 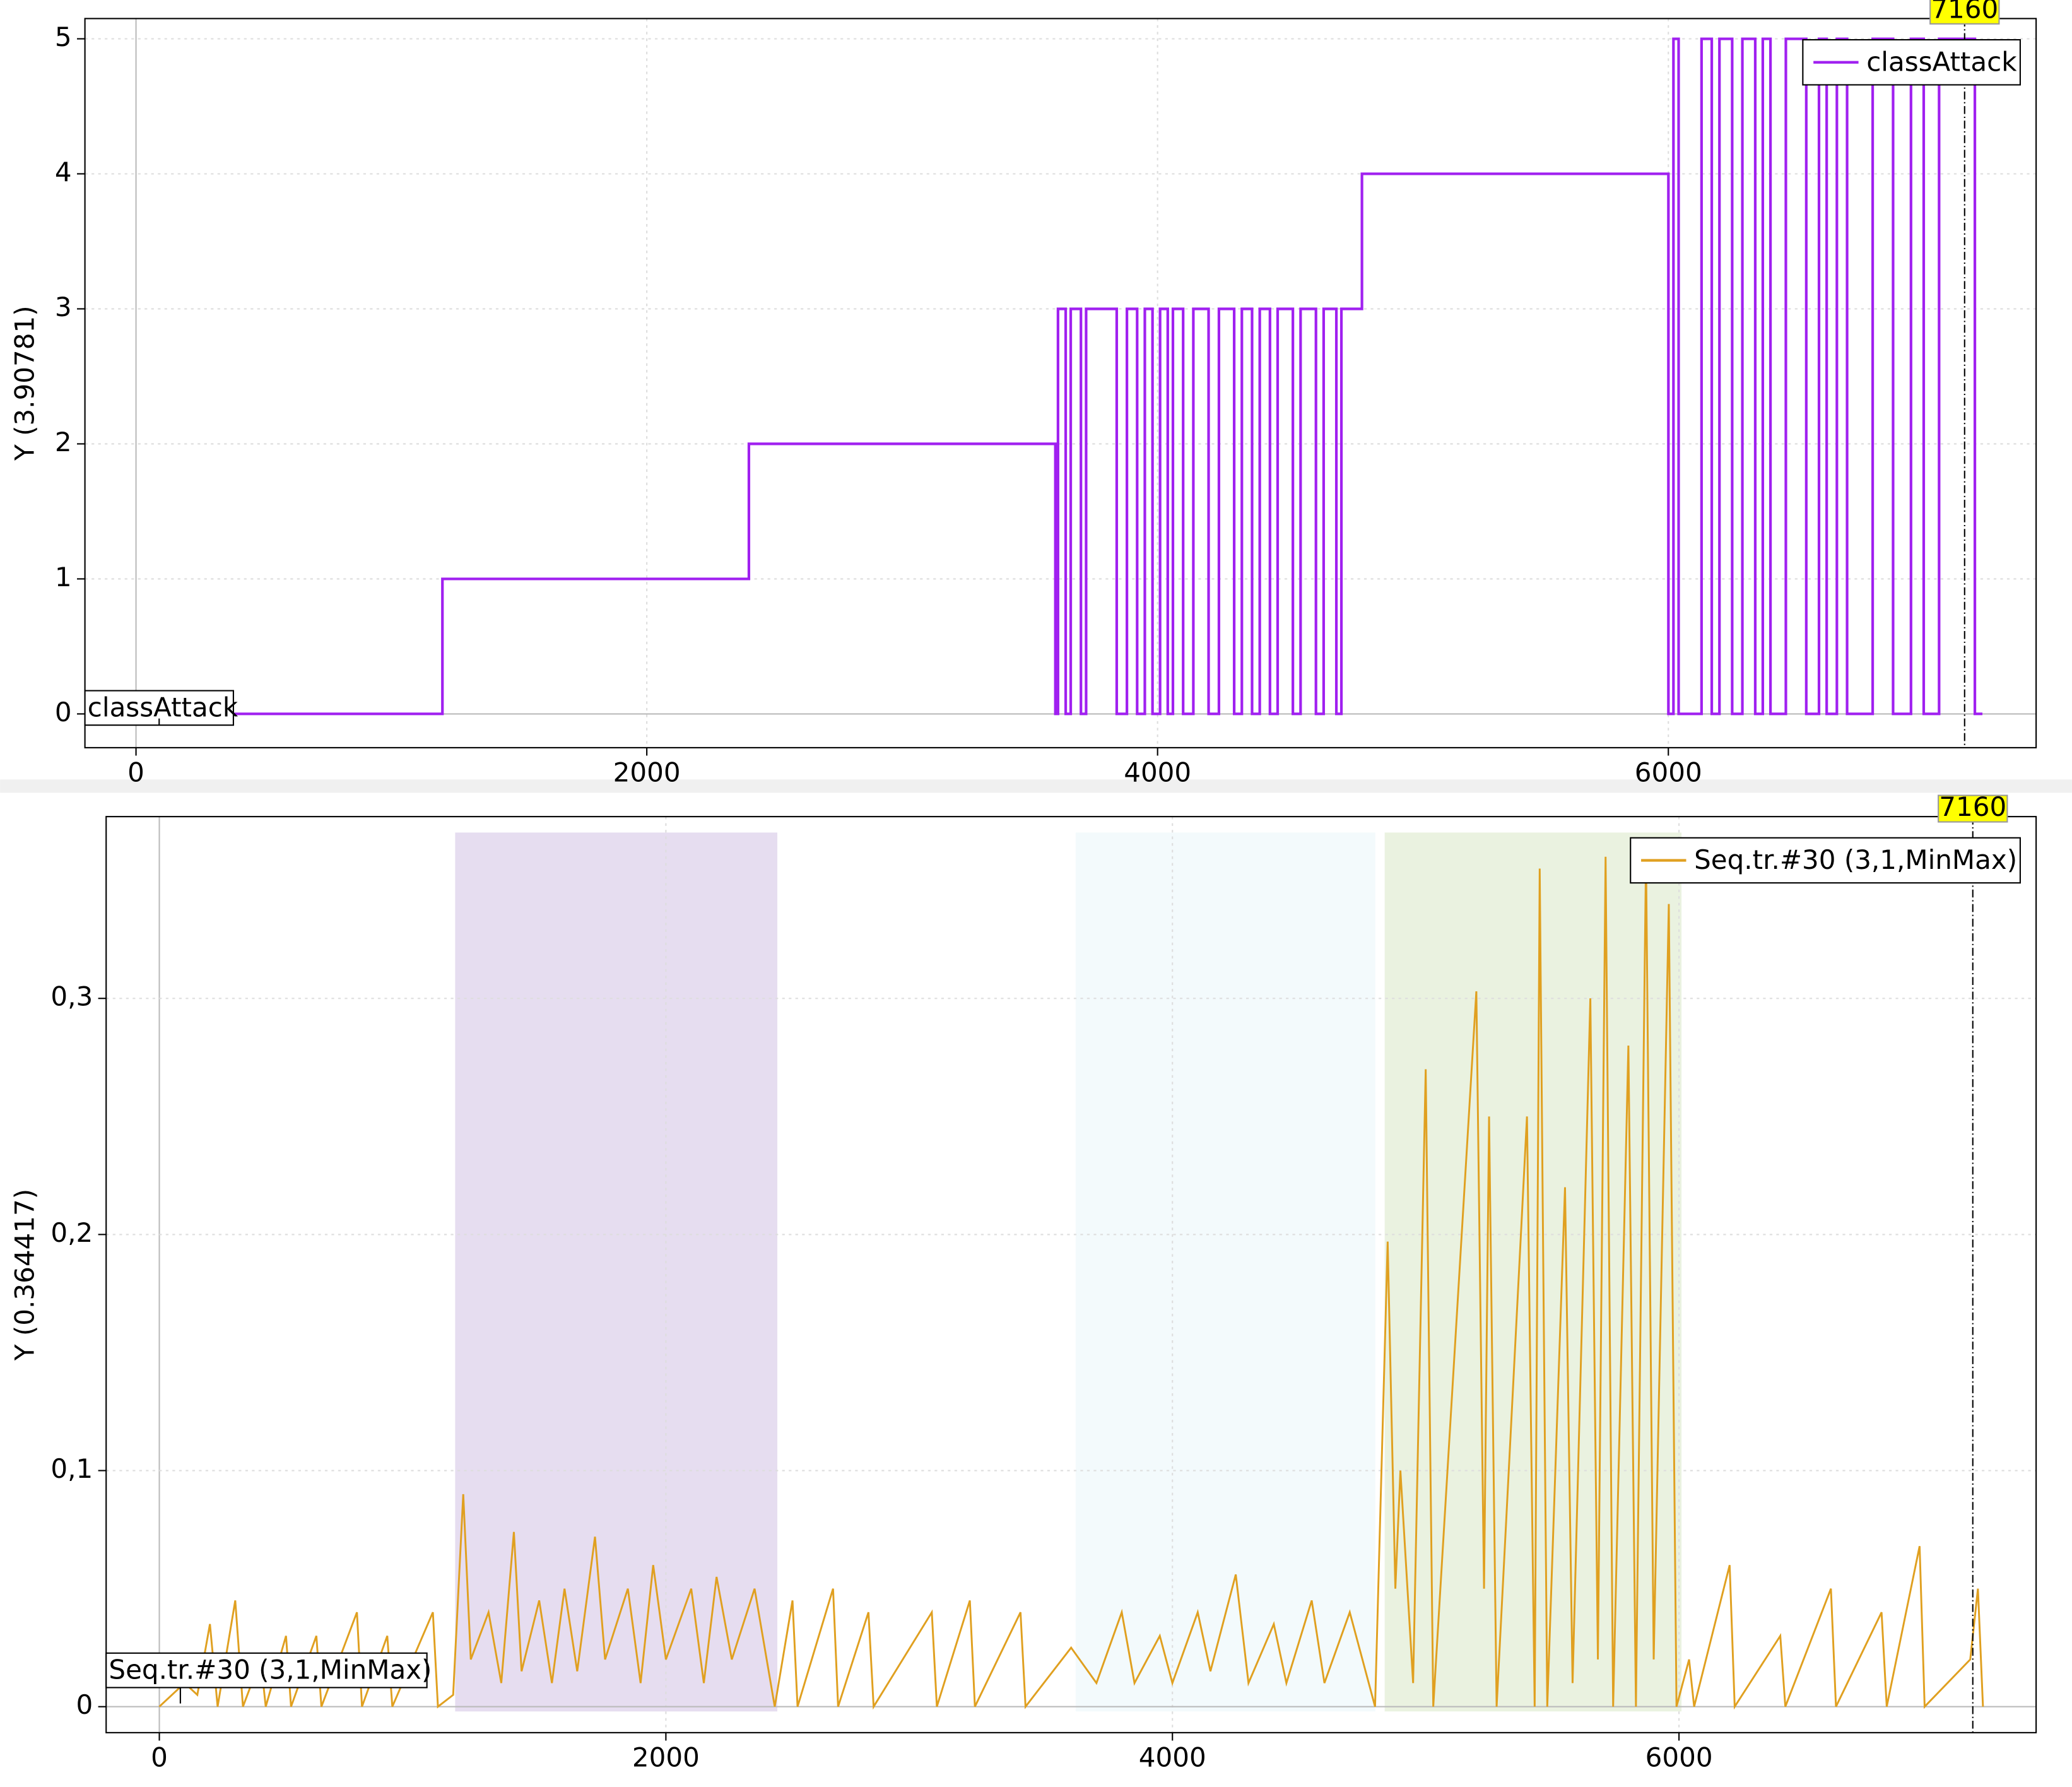 What do you see at coordinates (64, 307) in the screenshot?
I see `y-tick-label: 3` at bounding box center [64, 307].